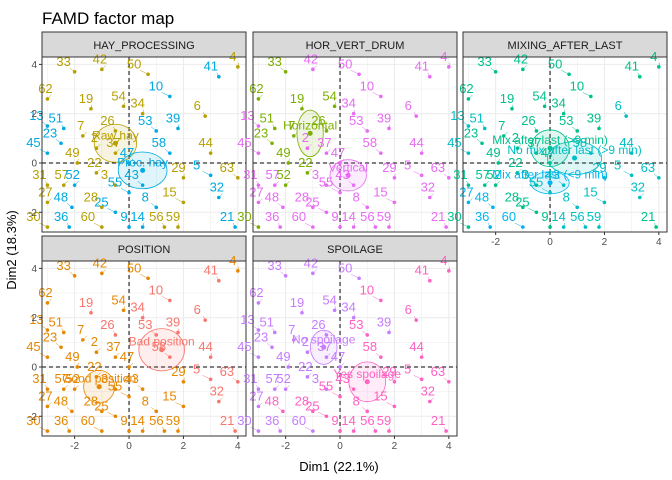 The image size is (672, 480). Describe the element at coordinates (577, 85) in the screenshot. I see `point-label: 10` at that location.